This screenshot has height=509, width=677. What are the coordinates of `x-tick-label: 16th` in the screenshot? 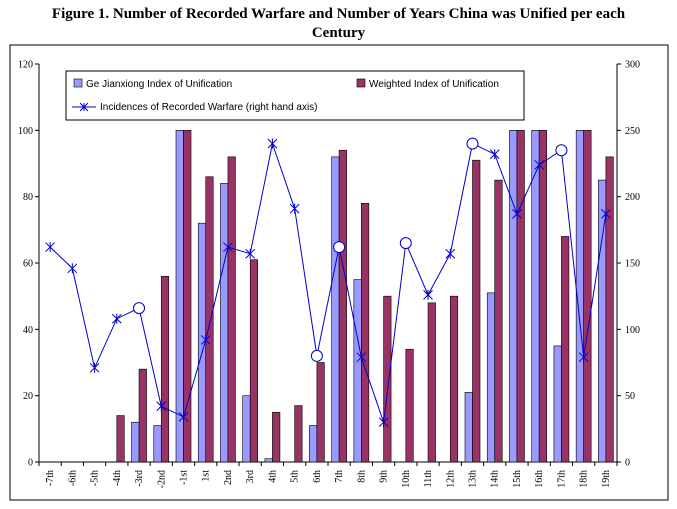 It's located at (539, 479).